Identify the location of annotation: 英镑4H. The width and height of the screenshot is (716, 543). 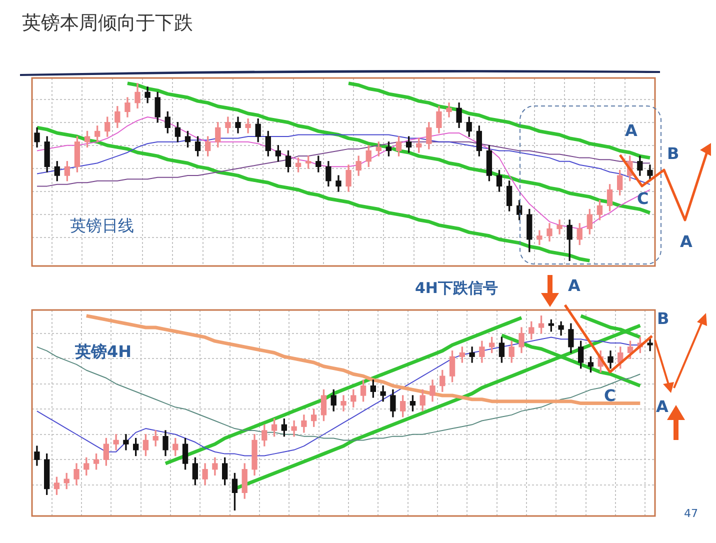
(103, 352).